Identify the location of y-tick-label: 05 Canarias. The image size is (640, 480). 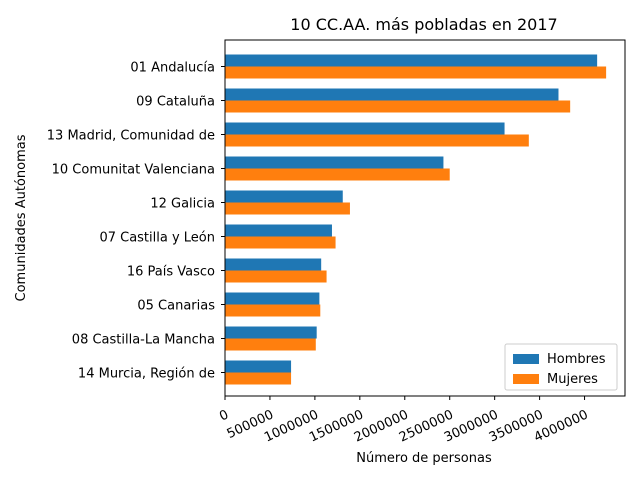
(176, 306).